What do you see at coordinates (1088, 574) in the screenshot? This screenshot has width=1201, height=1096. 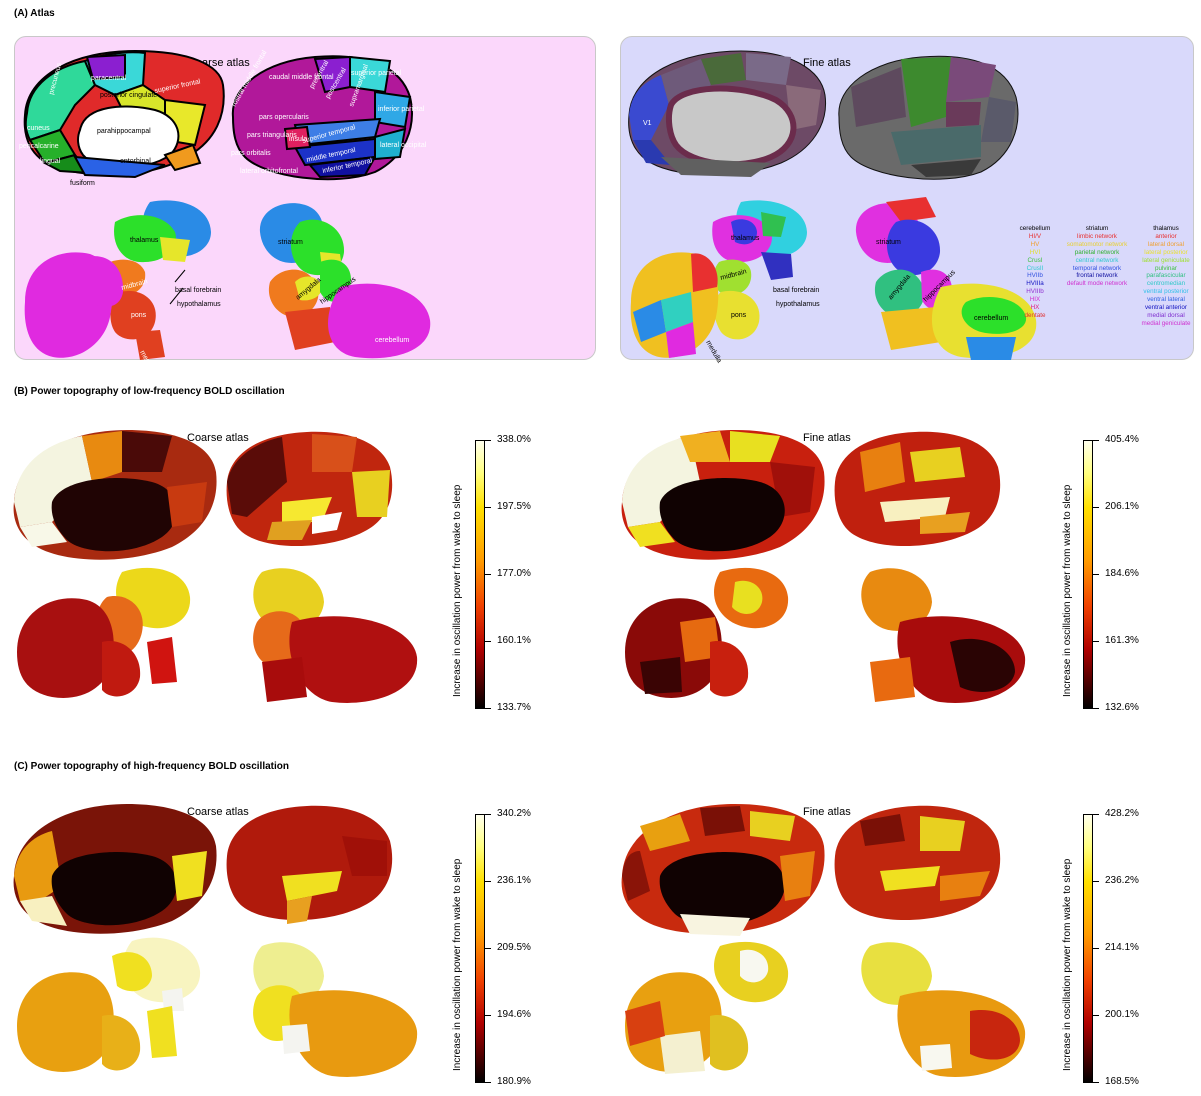 I see `colorbar-b-fine-gradient` at bounding box center [1088, 574].